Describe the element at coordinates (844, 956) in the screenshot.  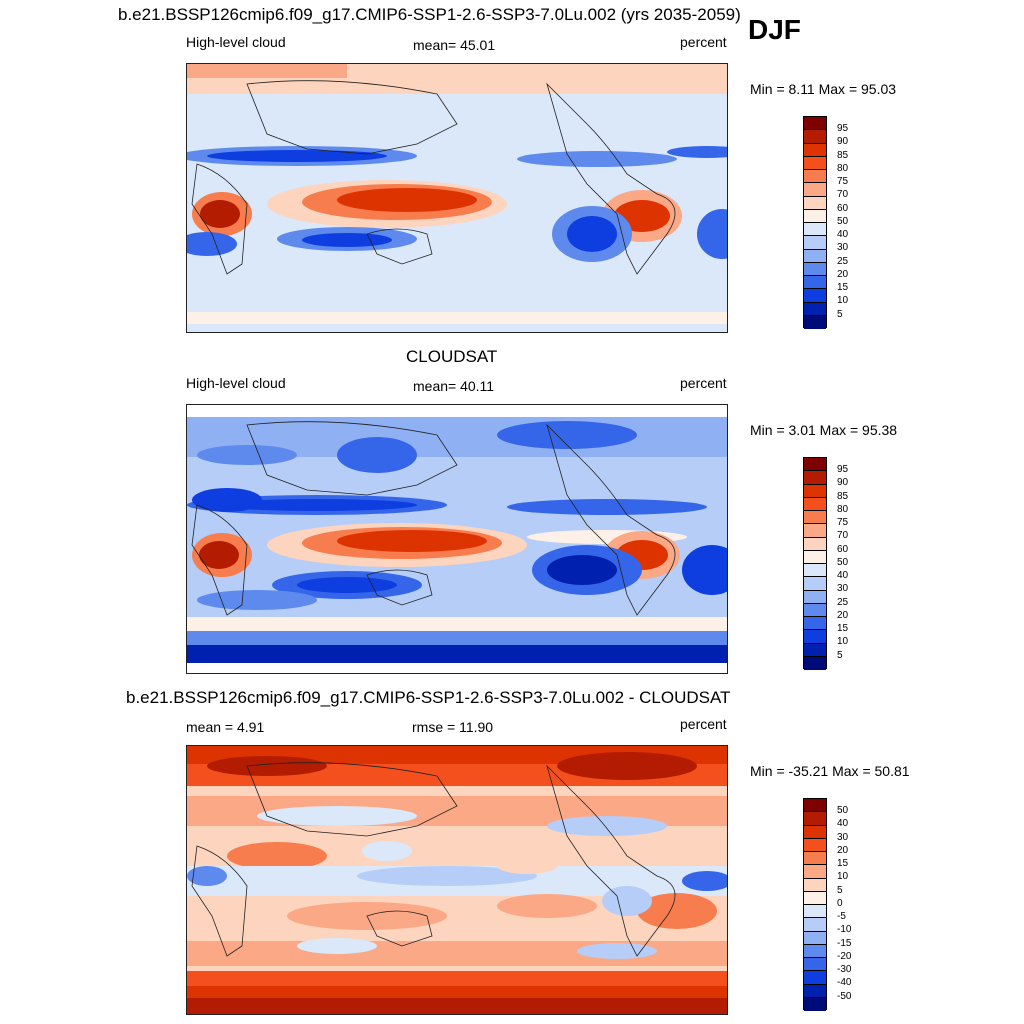
I see `colorbar-tick: -20` at that location.